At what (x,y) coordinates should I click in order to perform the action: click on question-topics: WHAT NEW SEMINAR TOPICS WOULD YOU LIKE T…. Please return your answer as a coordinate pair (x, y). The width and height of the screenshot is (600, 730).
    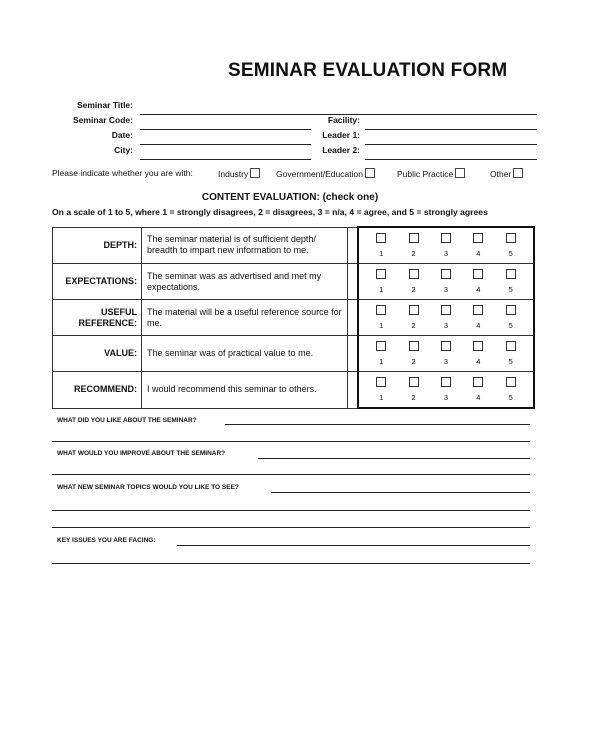
    Looking at the image, I should click on (148, 487).